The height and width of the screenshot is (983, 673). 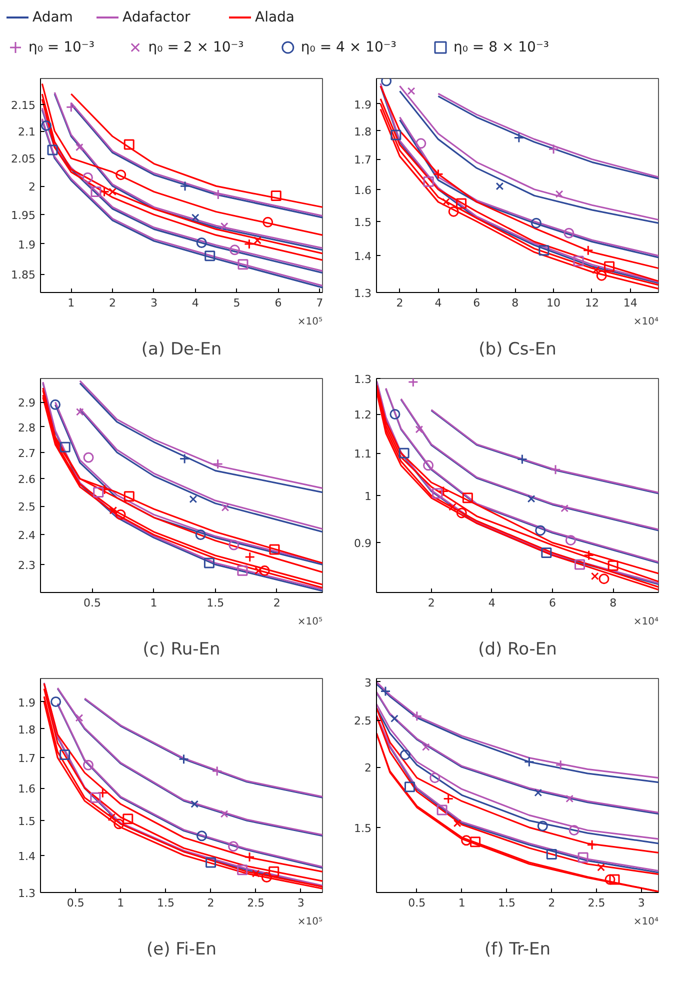 What do you see at coordinates (236, 303) in the screenshot?
I see `x-tick-label: 5` at bounding box center [236, 303].